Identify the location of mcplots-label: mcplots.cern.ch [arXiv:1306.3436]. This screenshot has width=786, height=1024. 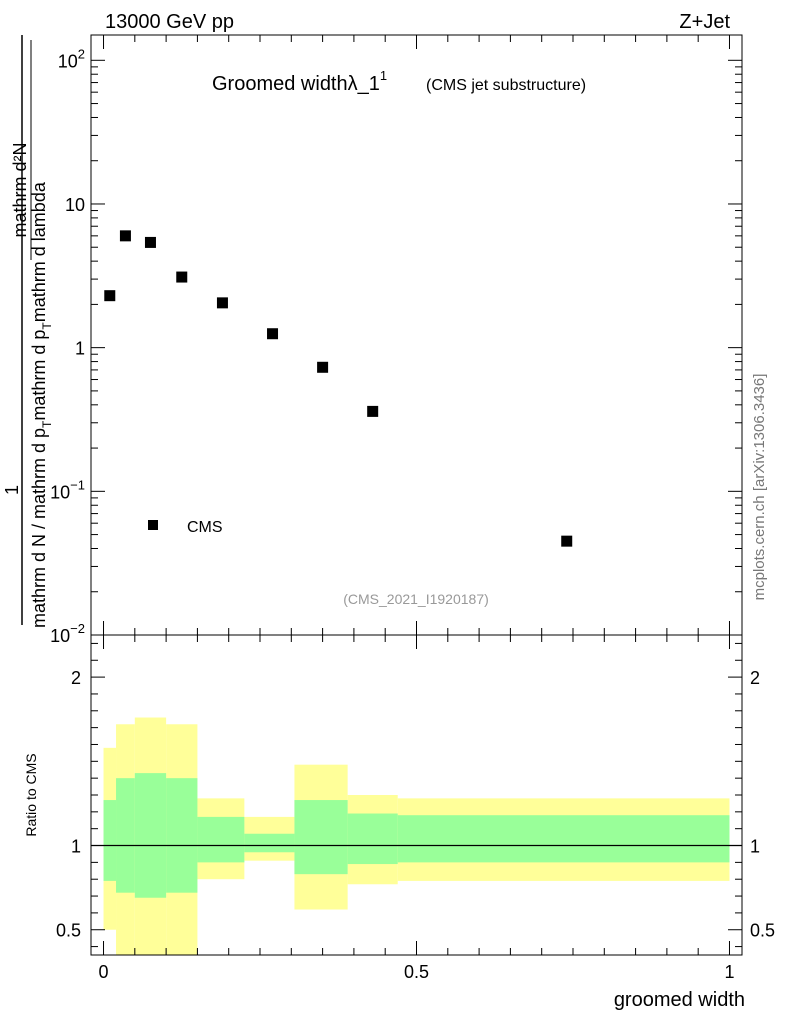
(759, 487).